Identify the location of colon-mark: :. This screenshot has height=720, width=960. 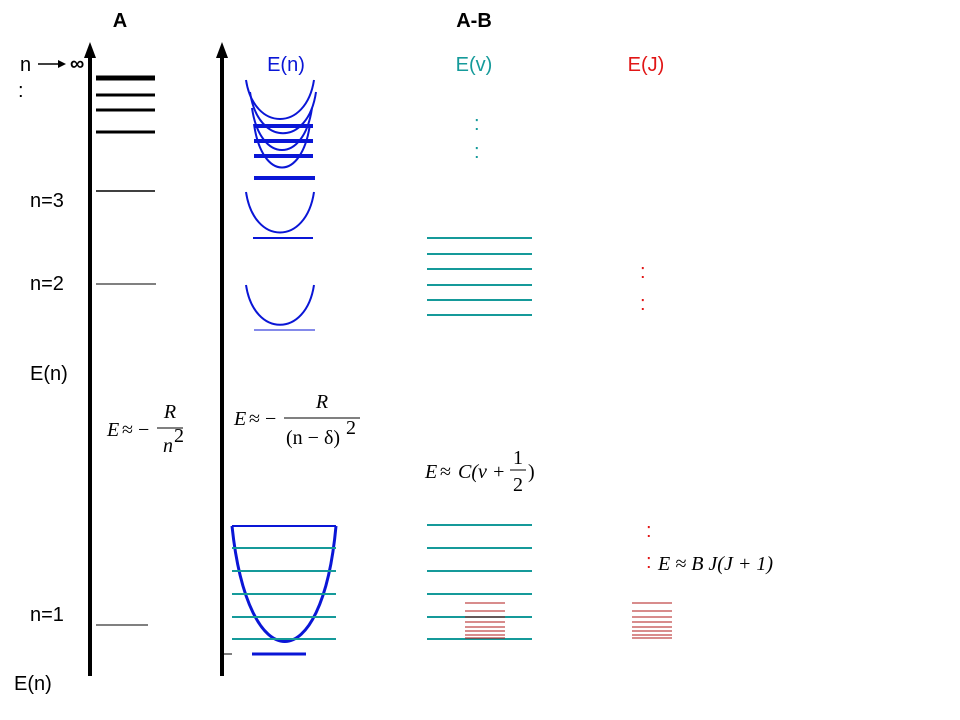
(21, 91).